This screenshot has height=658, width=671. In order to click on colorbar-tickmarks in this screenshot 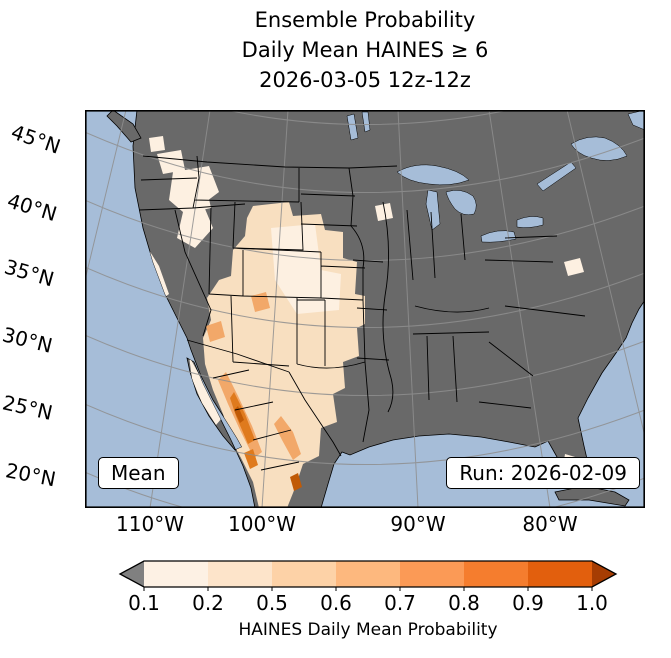, I will do `click(368, 589)`.